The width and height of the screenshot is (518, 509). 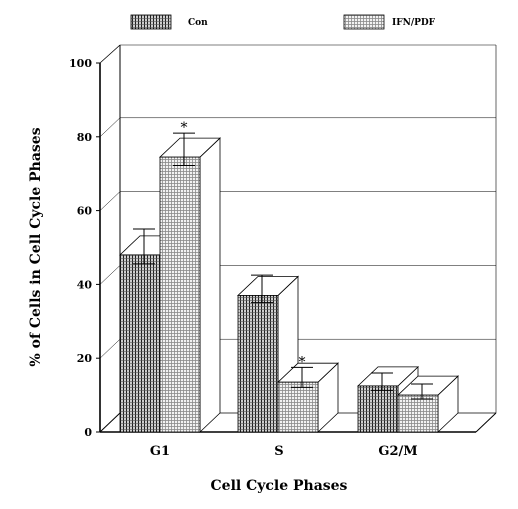 I want to click on ytick-label-60: 60, so click(x=85, y=211).